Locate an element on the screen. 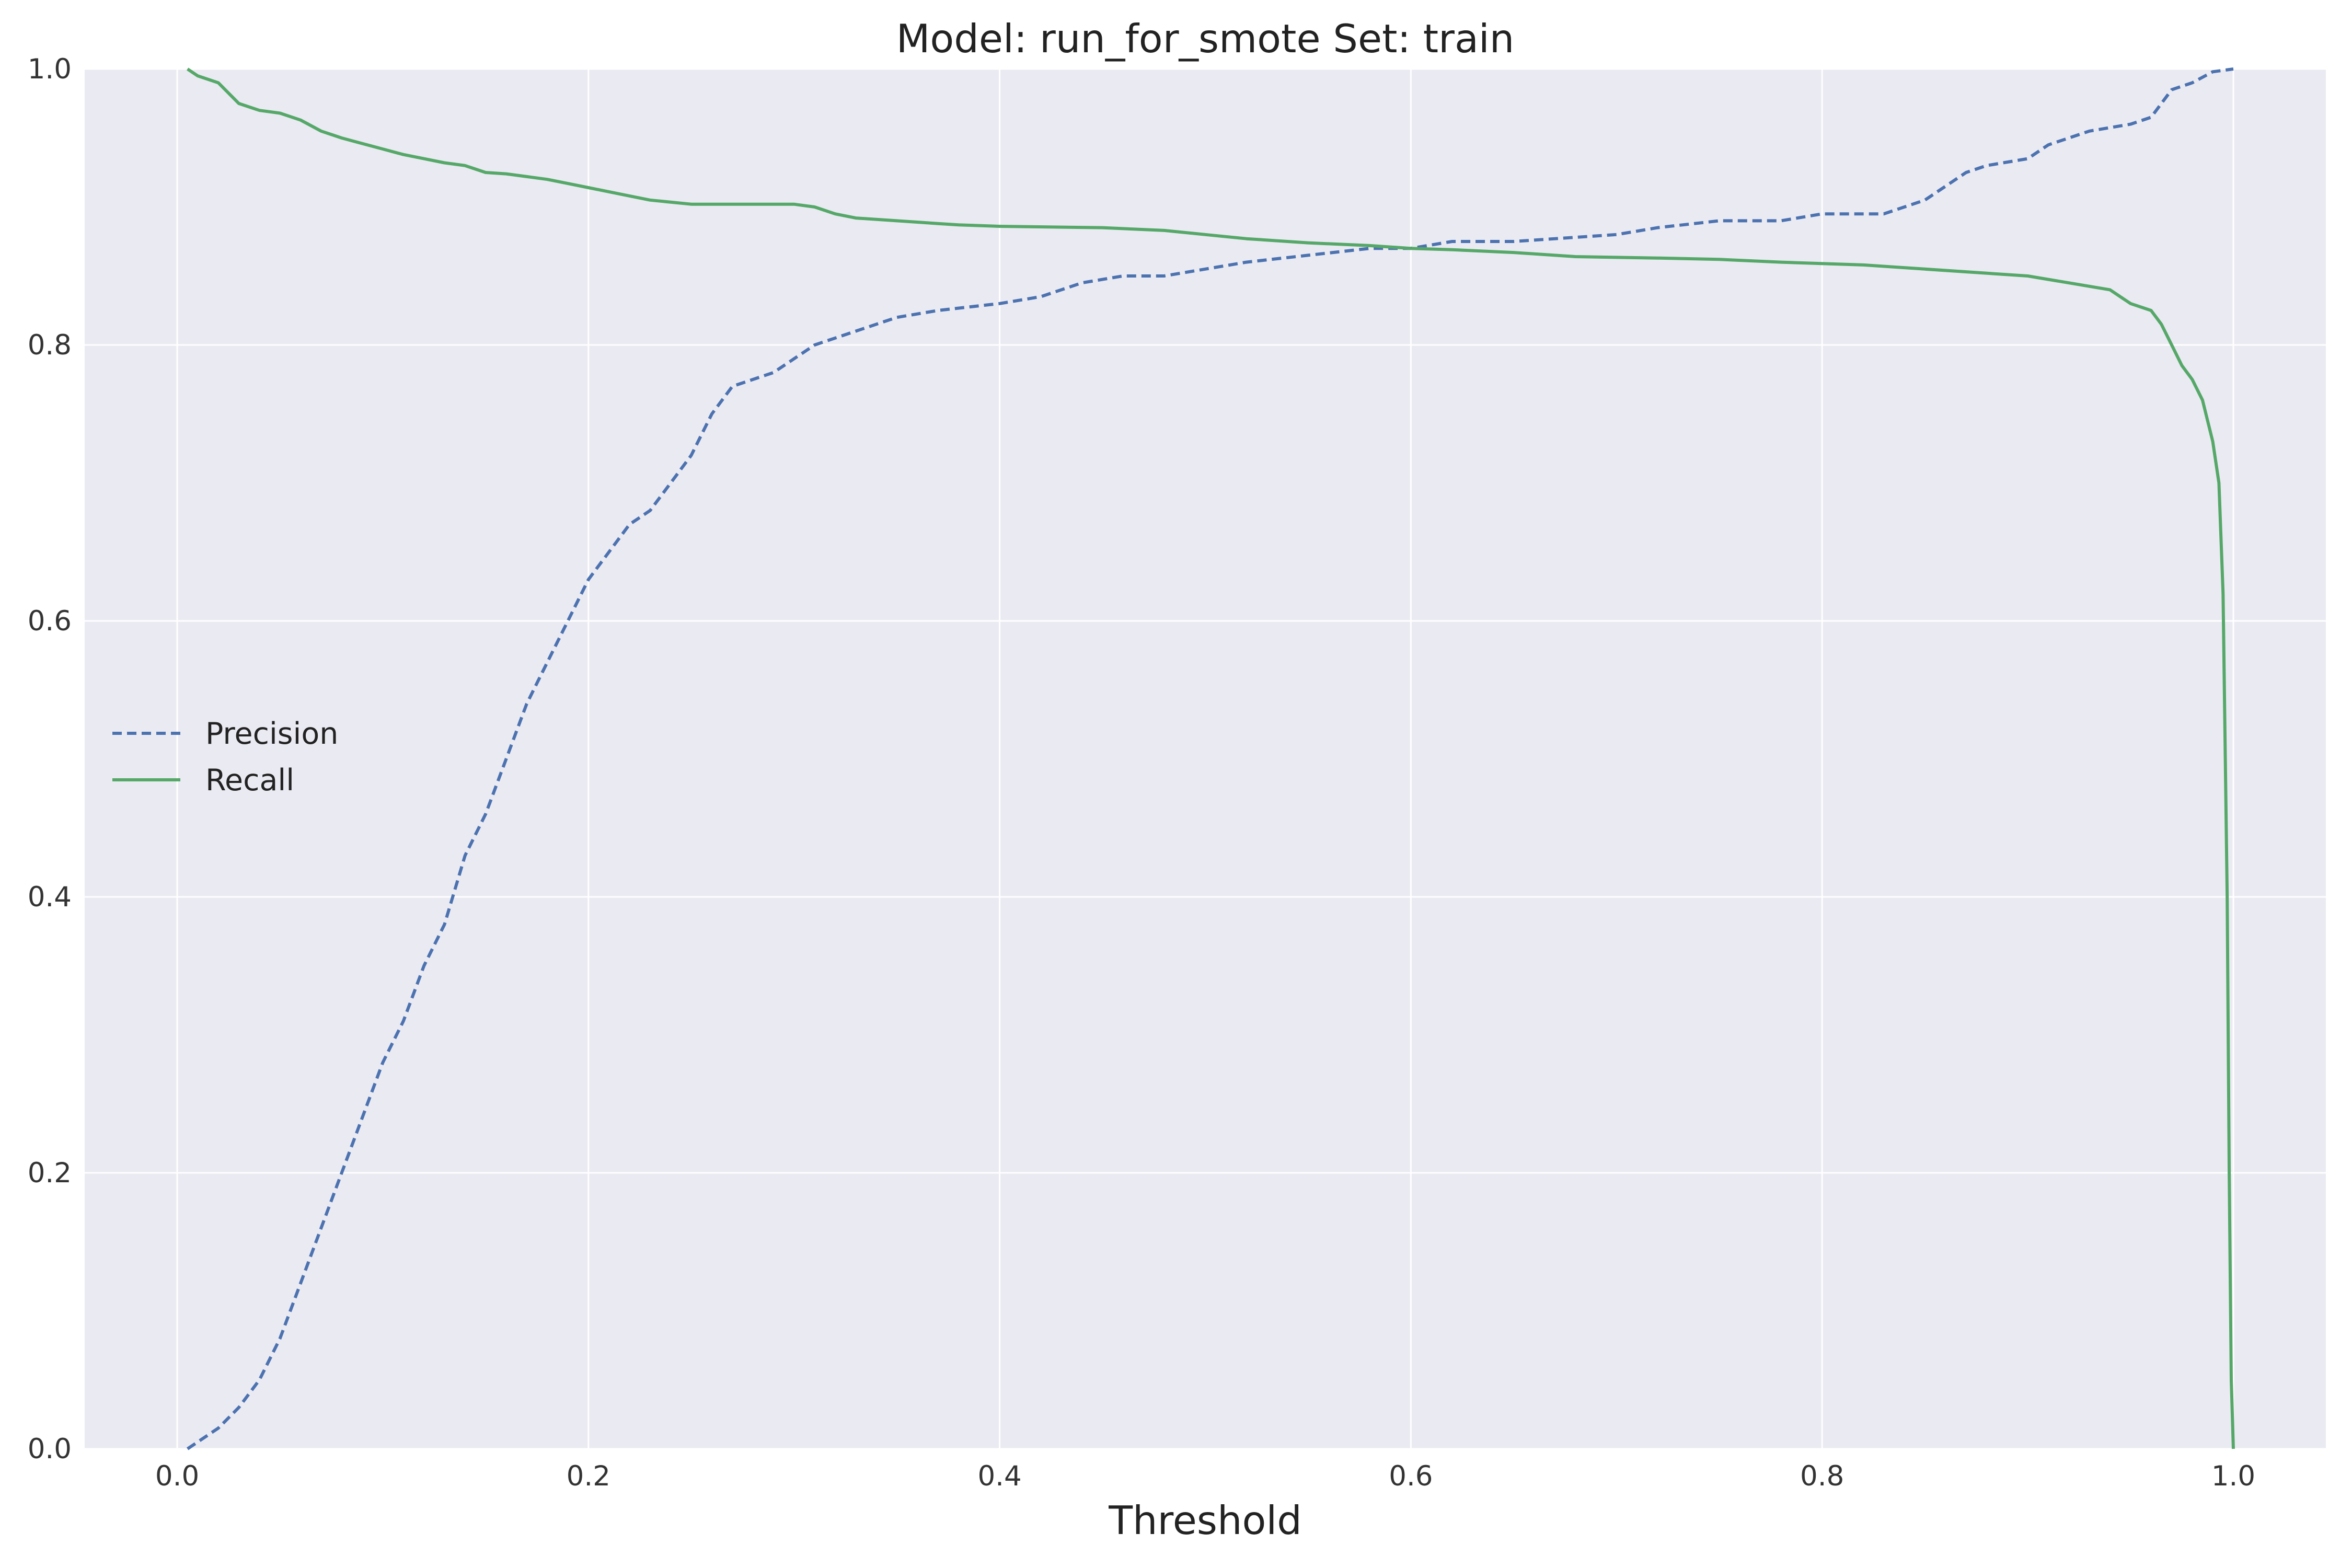 The width and height of the screenshot is (2352, 1568). legend-label-recall: Recall is located at coordinates (249, 780).